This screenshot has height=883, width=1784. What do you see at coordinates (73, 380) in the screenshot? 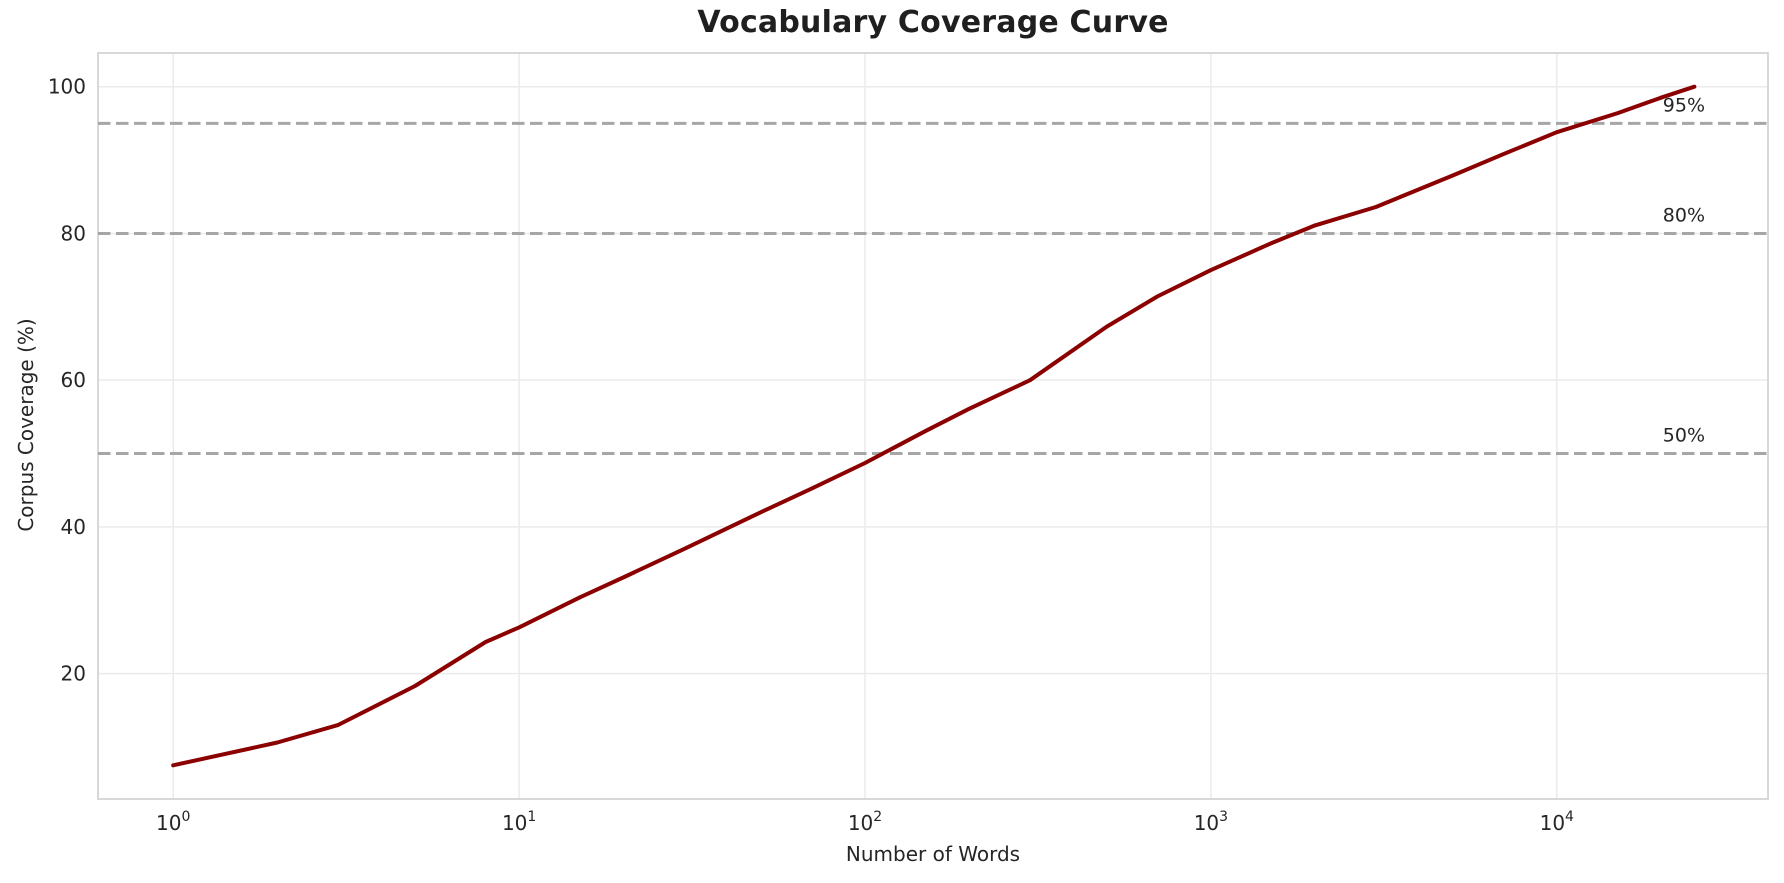
I see `y-tick-label-60: 60` at bounding box center [73, 380].